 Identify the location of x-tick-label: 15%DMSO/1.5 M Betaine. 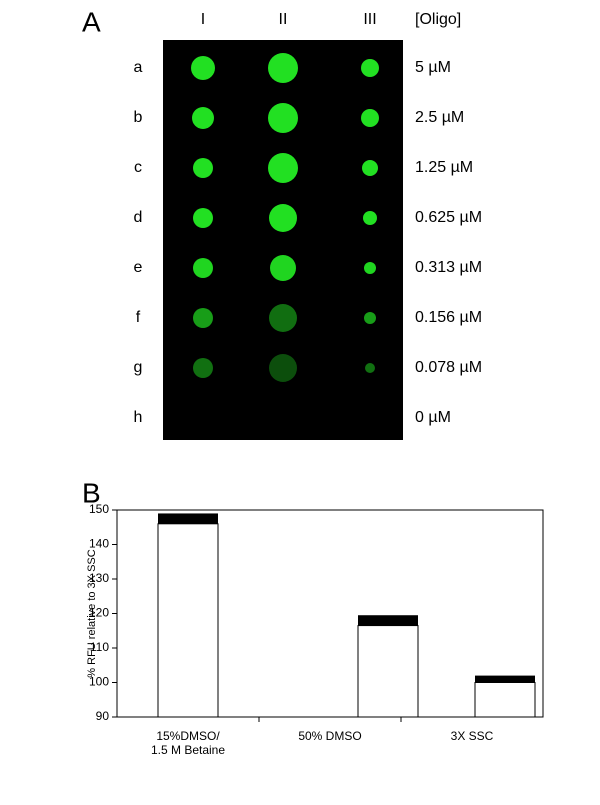
(188, 743).